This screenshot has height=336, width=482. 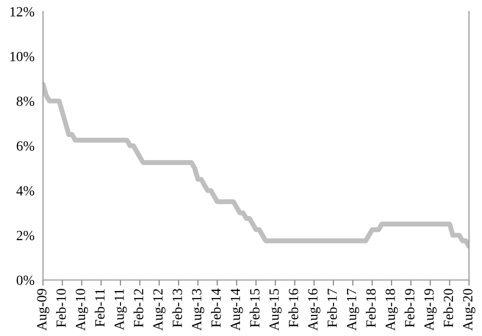 I want to click on x-tick-label: Feb-14, so click(x=215, y=308).